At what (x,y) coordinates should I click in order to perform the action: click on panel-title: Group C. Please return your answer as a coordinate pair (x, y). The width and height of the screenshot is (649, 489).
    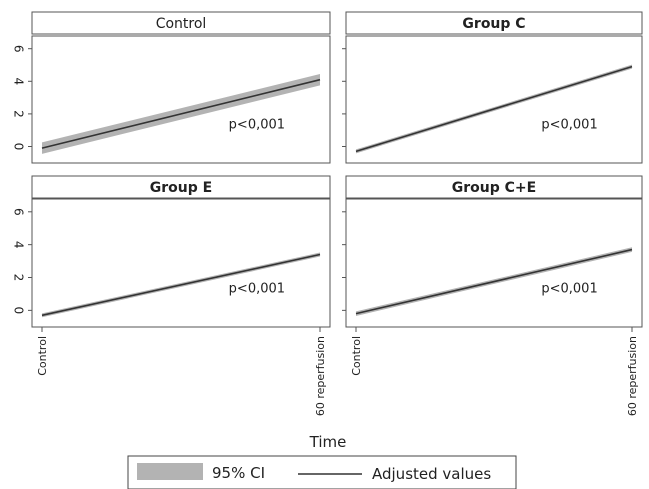
    Looking at the image, I should click on (493, 24).